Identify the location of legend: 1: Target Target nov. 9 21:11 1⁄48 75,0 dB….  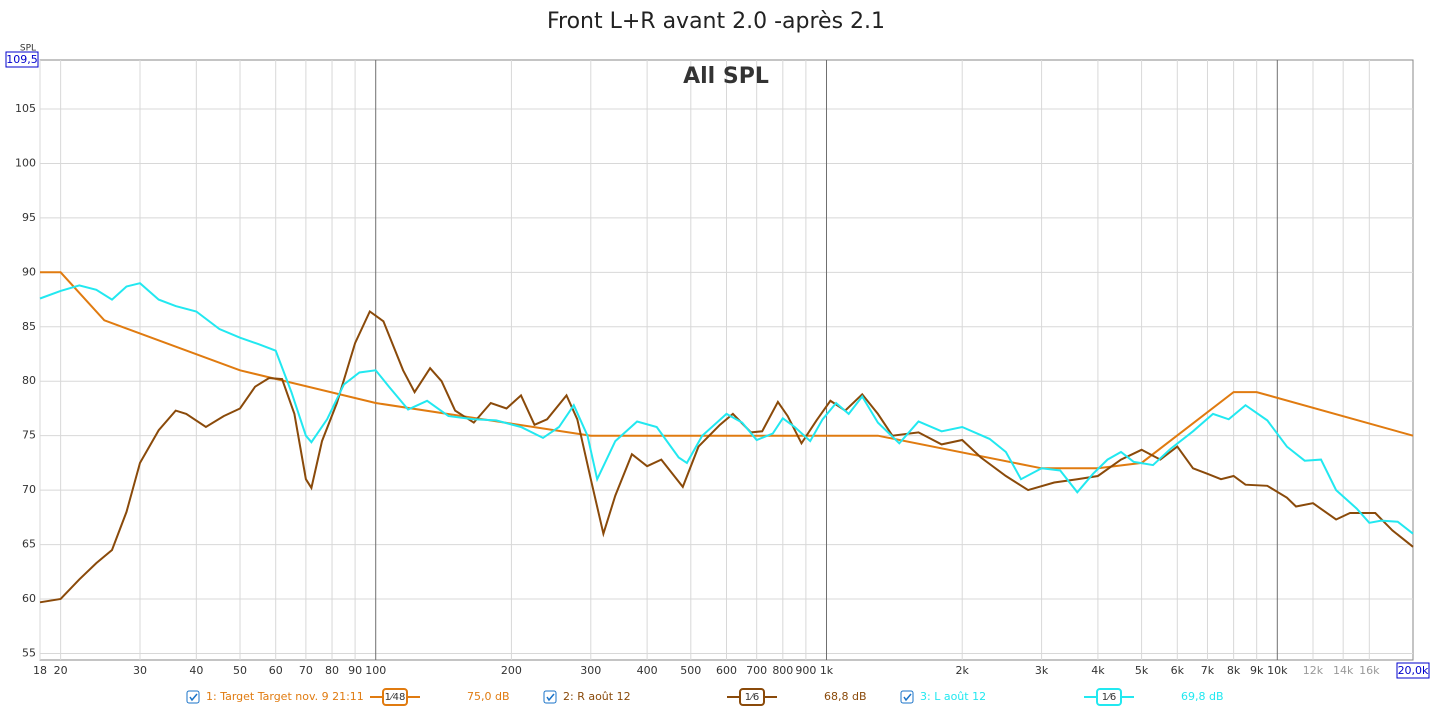
(705, 697).